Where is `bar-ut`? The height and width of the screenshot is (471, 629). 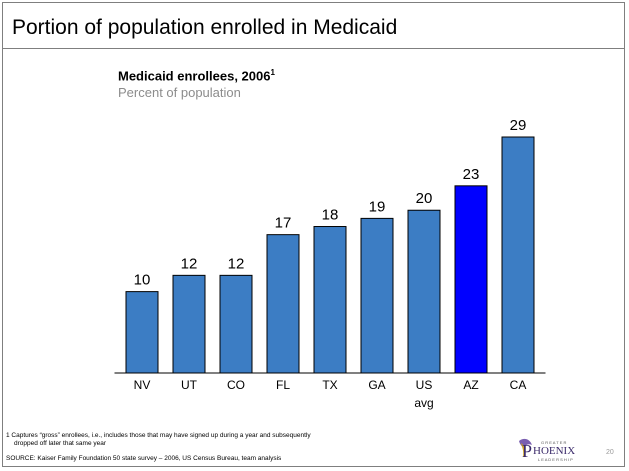 bar-ut is located at coordinates (189, 324).